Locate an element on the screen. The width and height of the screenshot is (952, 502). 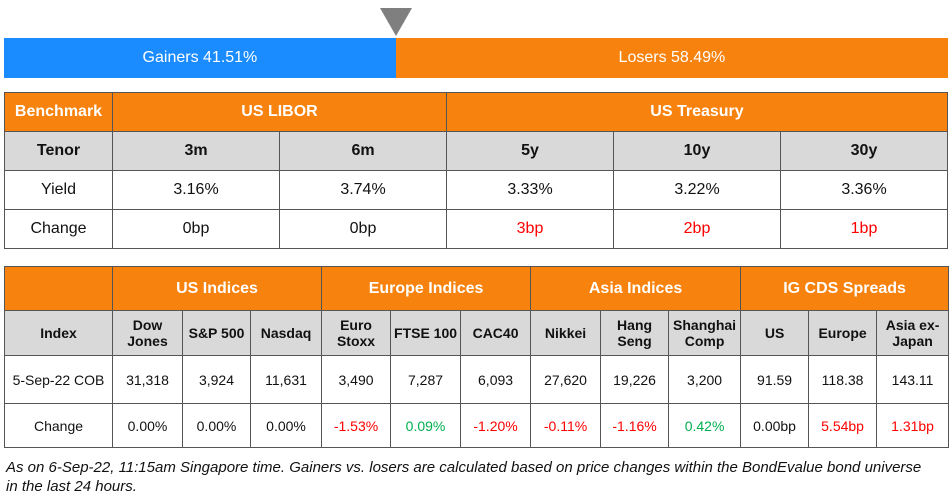
change-cell: 2bp is located at coordinates (697, 229).